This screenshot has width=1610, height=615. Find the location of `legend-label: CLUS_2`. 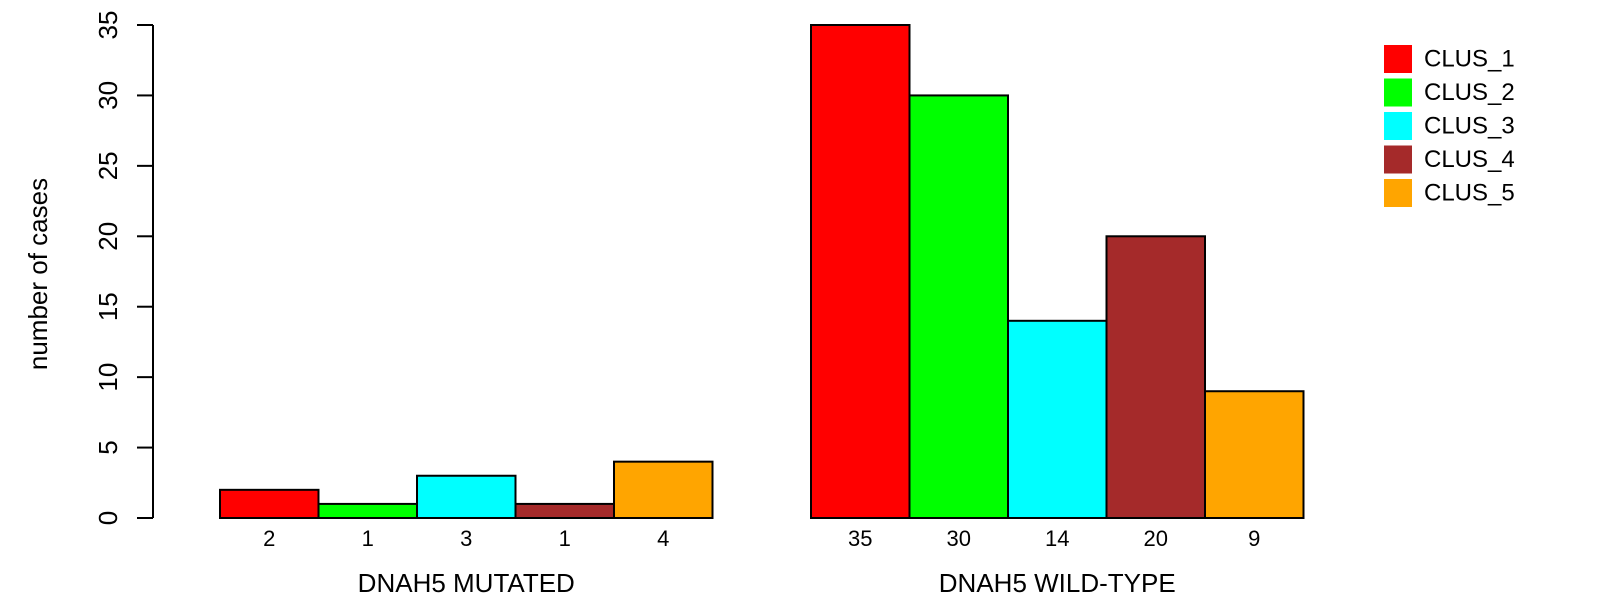

legend-label: CLUS_2 is located at coordinates (1469, 92).